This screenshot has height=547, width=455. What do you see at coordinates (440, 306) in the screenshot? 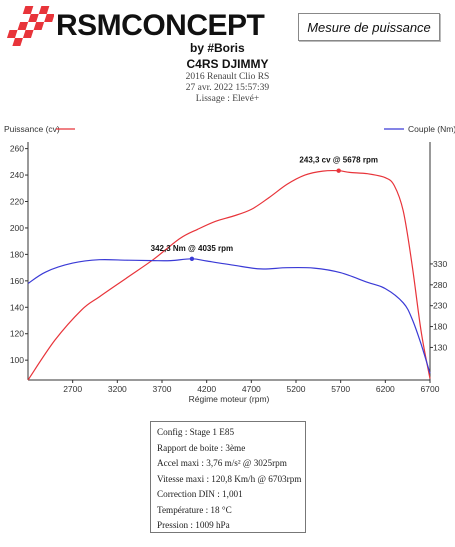
I see `right-tick-label: 230` at bounding box center [440, 306].